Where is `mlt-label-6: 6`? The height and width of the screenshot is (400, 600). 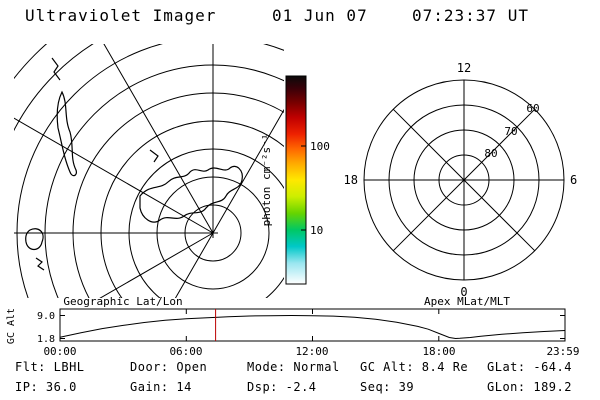 mlt-label-6: 6 is located at coordinates (573, 180).